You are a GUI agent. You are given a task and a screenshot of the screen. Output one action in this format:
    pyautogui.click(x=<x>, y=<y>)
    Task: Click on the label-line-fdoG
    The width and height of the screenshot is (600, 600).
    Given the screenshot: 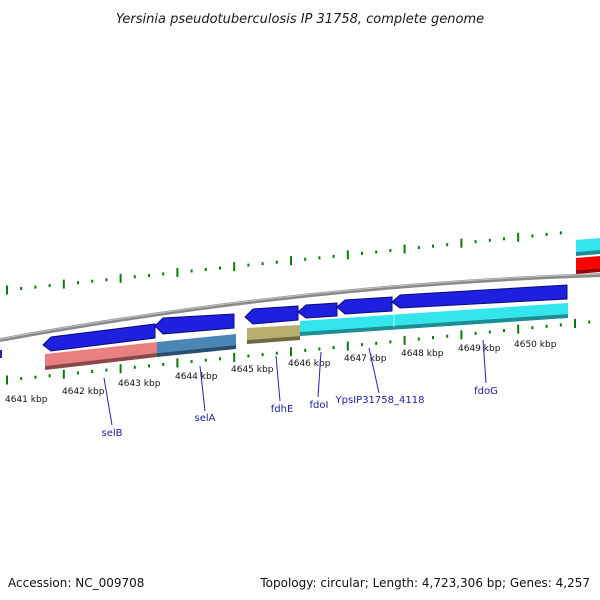 What is the action you would take?
    pyautogui.click(x=484, y=361)
    